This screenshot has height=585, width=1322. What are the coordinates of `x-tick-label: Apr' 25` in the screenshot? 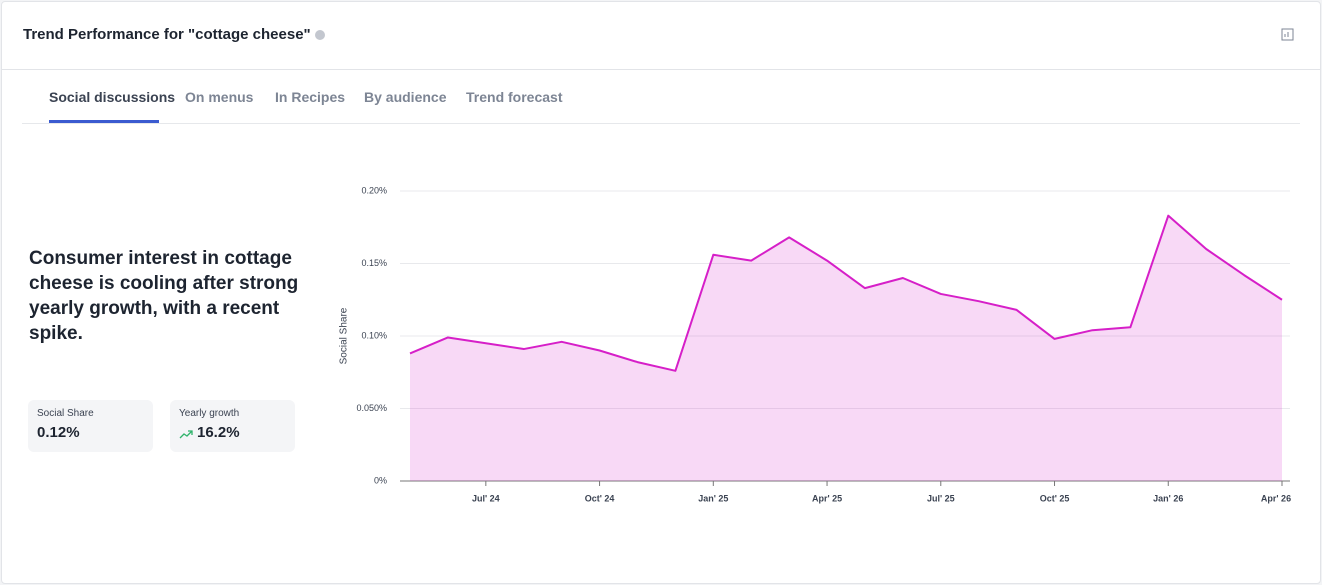 It's located at (827, 498).